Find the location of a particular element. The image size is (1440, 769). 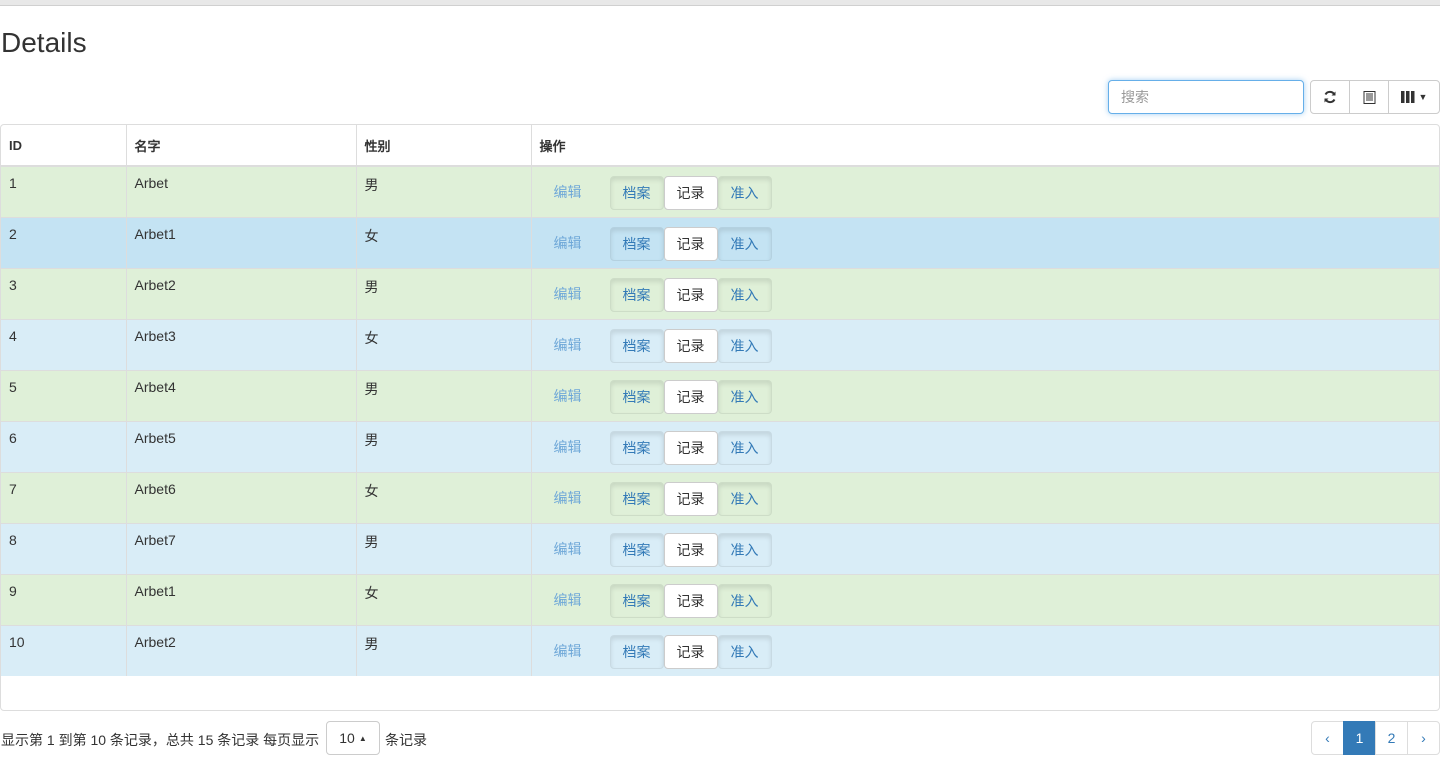

cell-name: Arbet1 is located at coordinates (240, 242).